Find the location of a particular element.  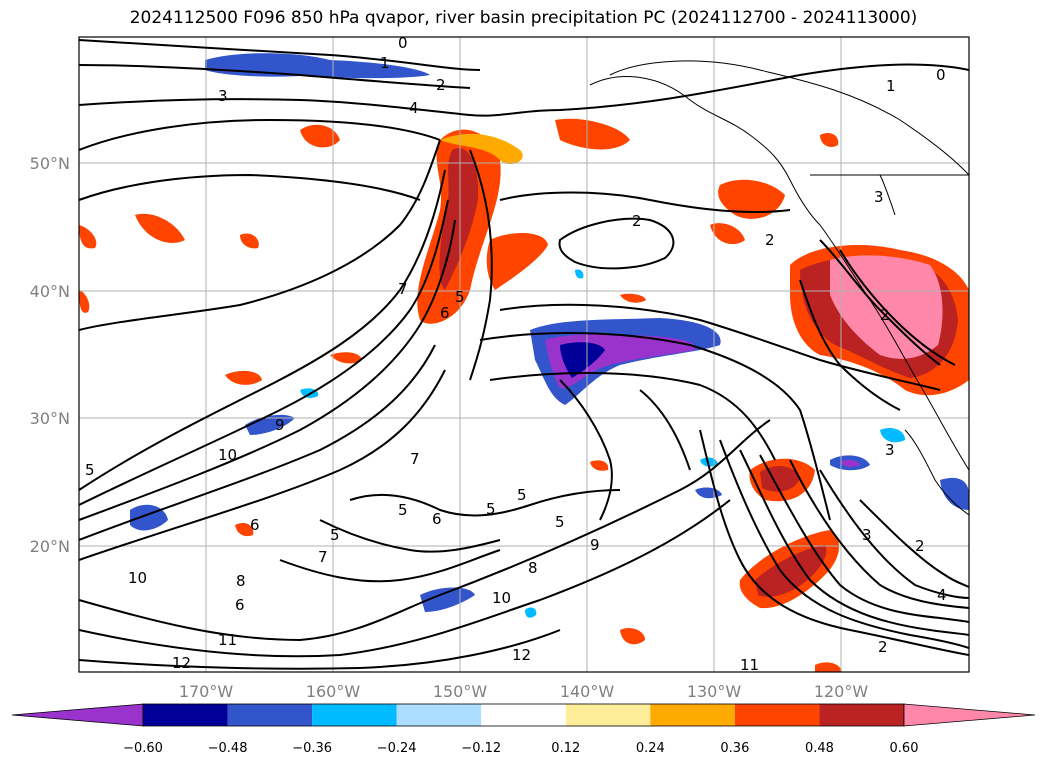

colorbar-tick-label: 0.24 is located at coordinates (650, 748).